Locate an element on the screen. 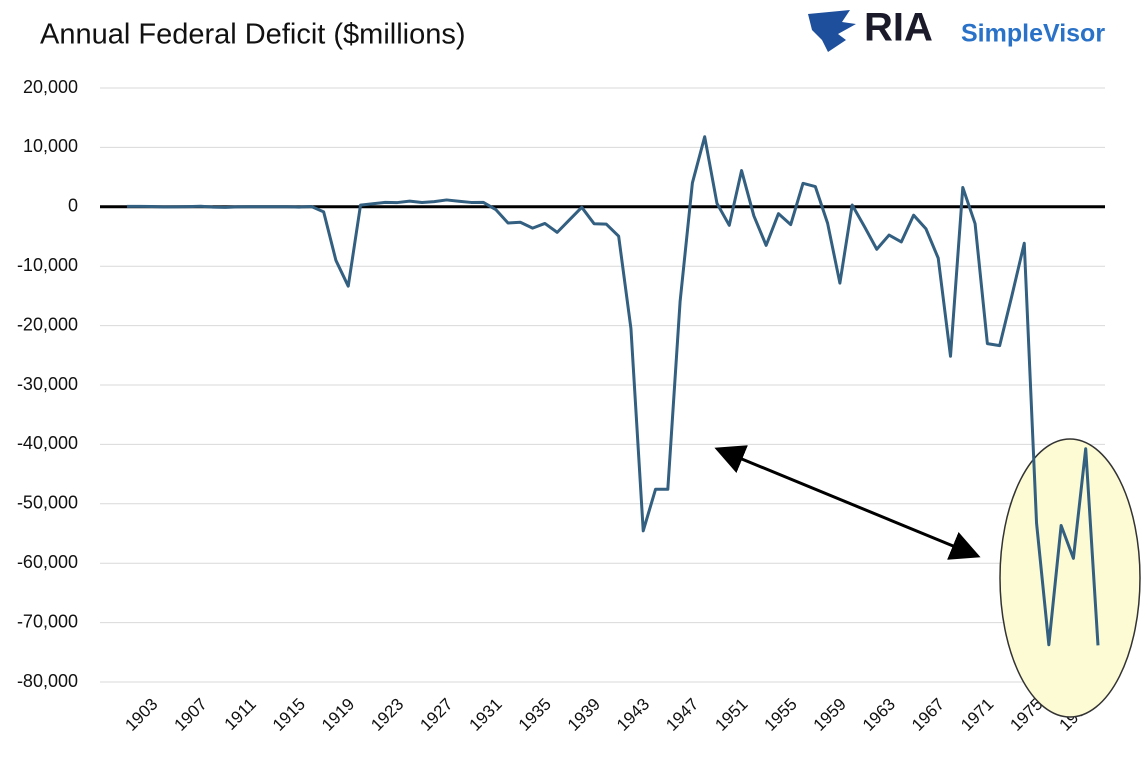 Image resolution: width=1142 pixels, height=760 pixels. chart-title: Annual Federal Deficit ($millions) is located at coordinates (253, 35).